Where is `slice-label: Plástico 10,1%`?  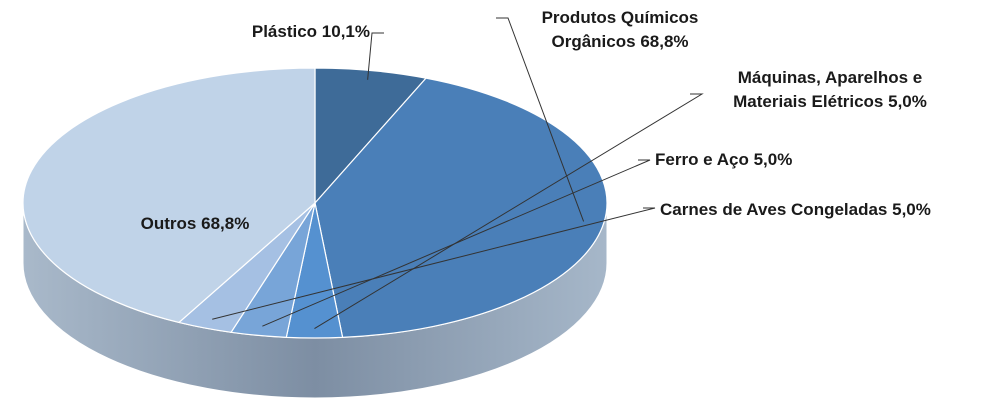 slice-label: Plástico 10,1% is located at coordinates (290, 32).